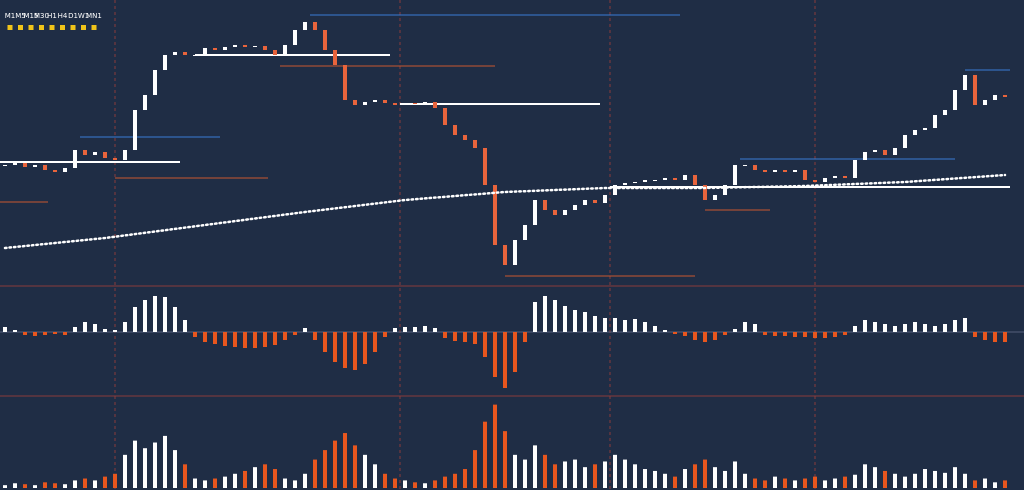 The image size is (1024, 490). Describe the element at coordinates (20, 16) in the screenshot. I see `timeframe-button: M5` at that location.